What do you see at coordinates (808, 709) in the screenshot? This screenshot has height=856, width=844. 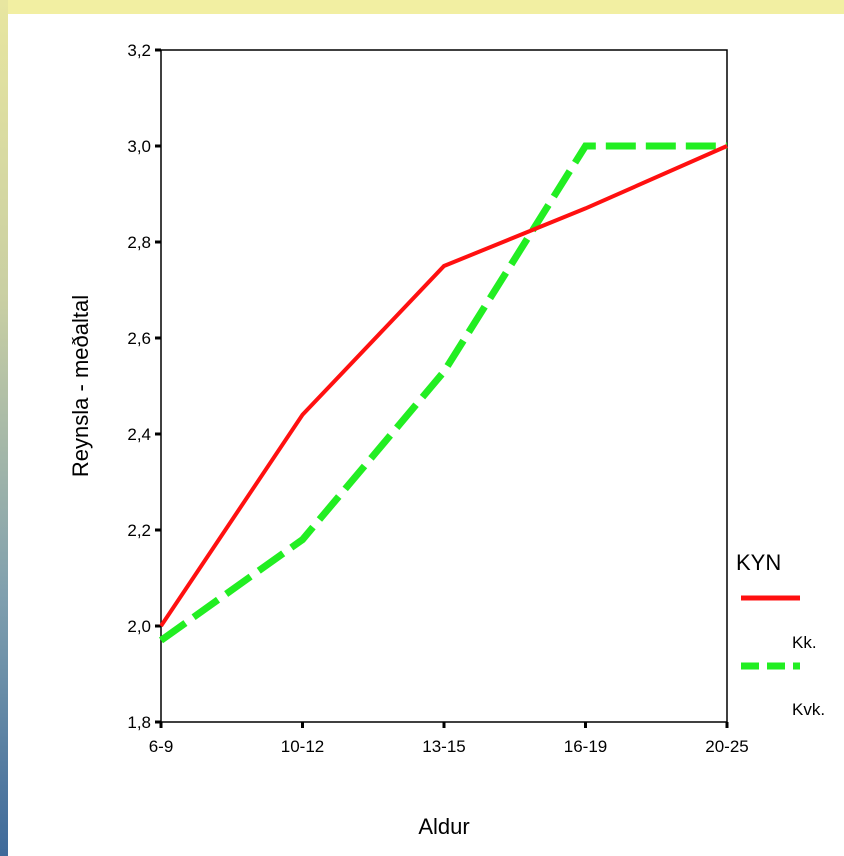 I see `legend-label-kvk: Kvk.` at bounding box center [808, 709].